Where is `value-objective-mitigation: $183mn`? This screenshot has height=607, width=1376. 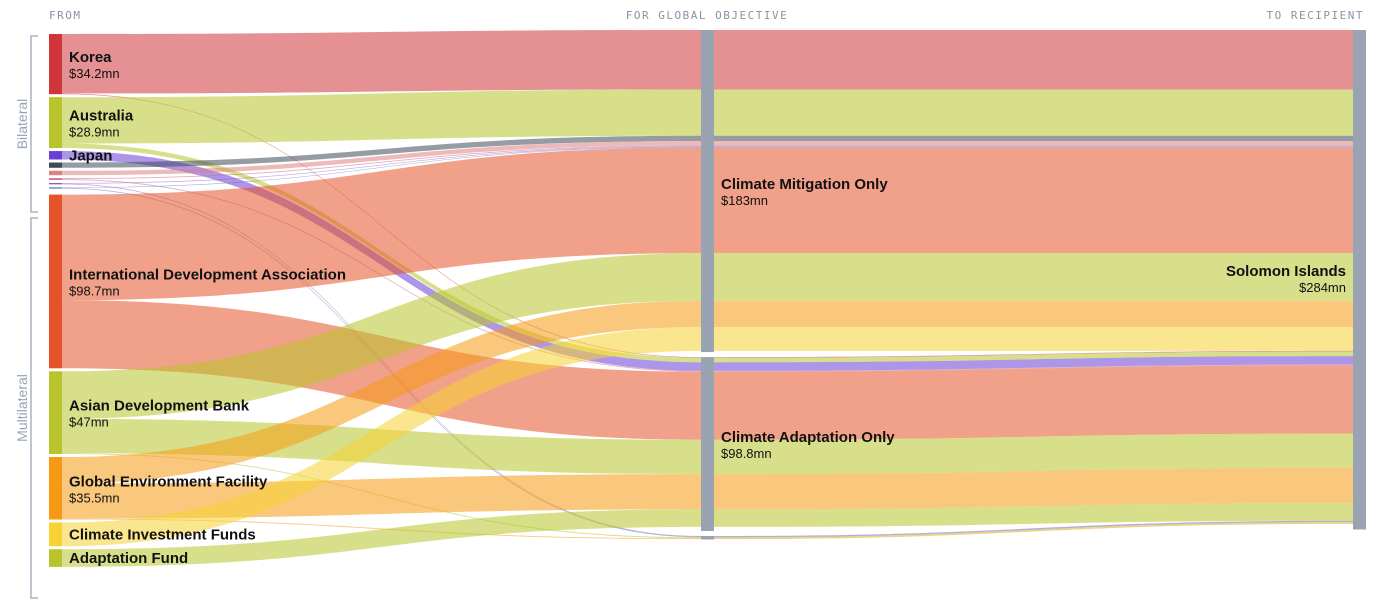
value-objective-mitigation: $183mn is located at coordinates (744, 200).